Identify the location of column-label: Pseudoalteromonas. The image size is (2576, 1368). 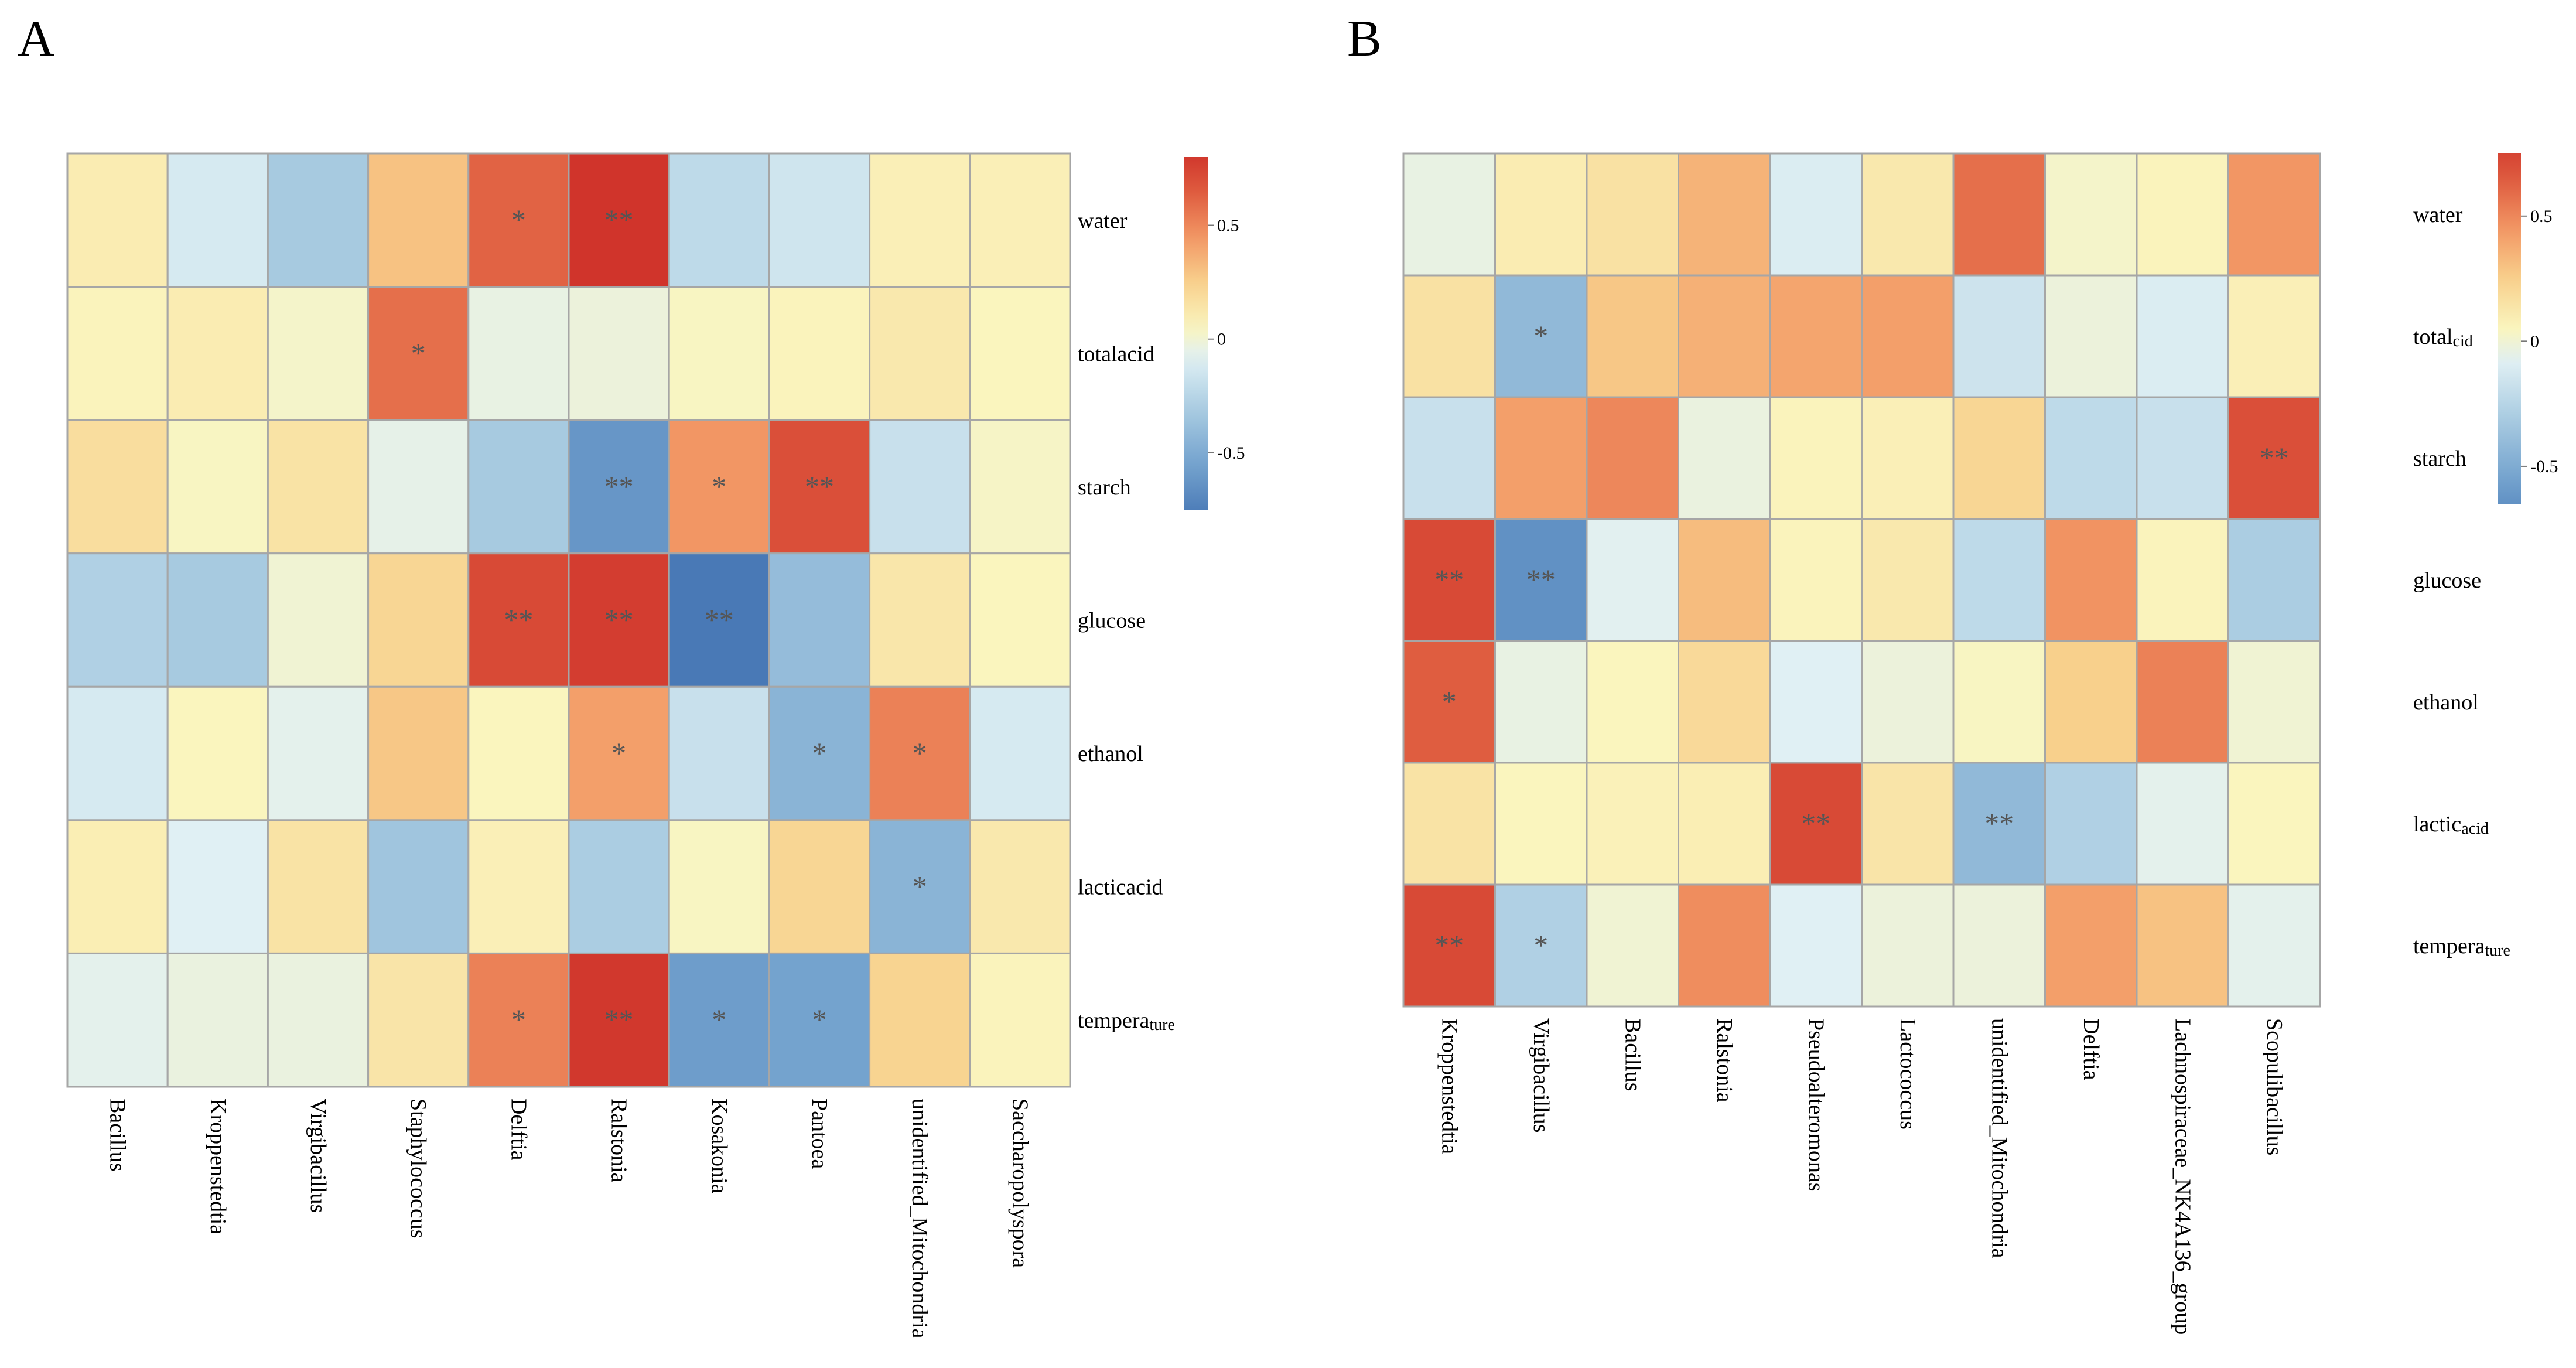
(1816, 1105).